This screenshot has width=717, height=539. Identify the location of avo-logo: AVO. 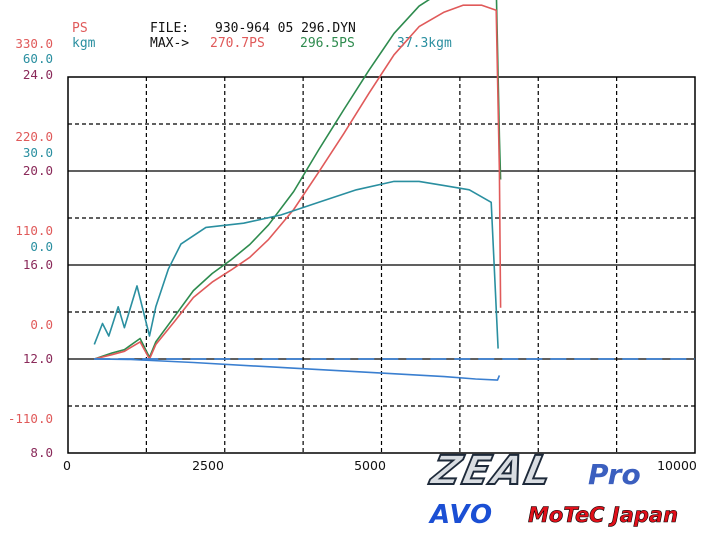
(462, 515).